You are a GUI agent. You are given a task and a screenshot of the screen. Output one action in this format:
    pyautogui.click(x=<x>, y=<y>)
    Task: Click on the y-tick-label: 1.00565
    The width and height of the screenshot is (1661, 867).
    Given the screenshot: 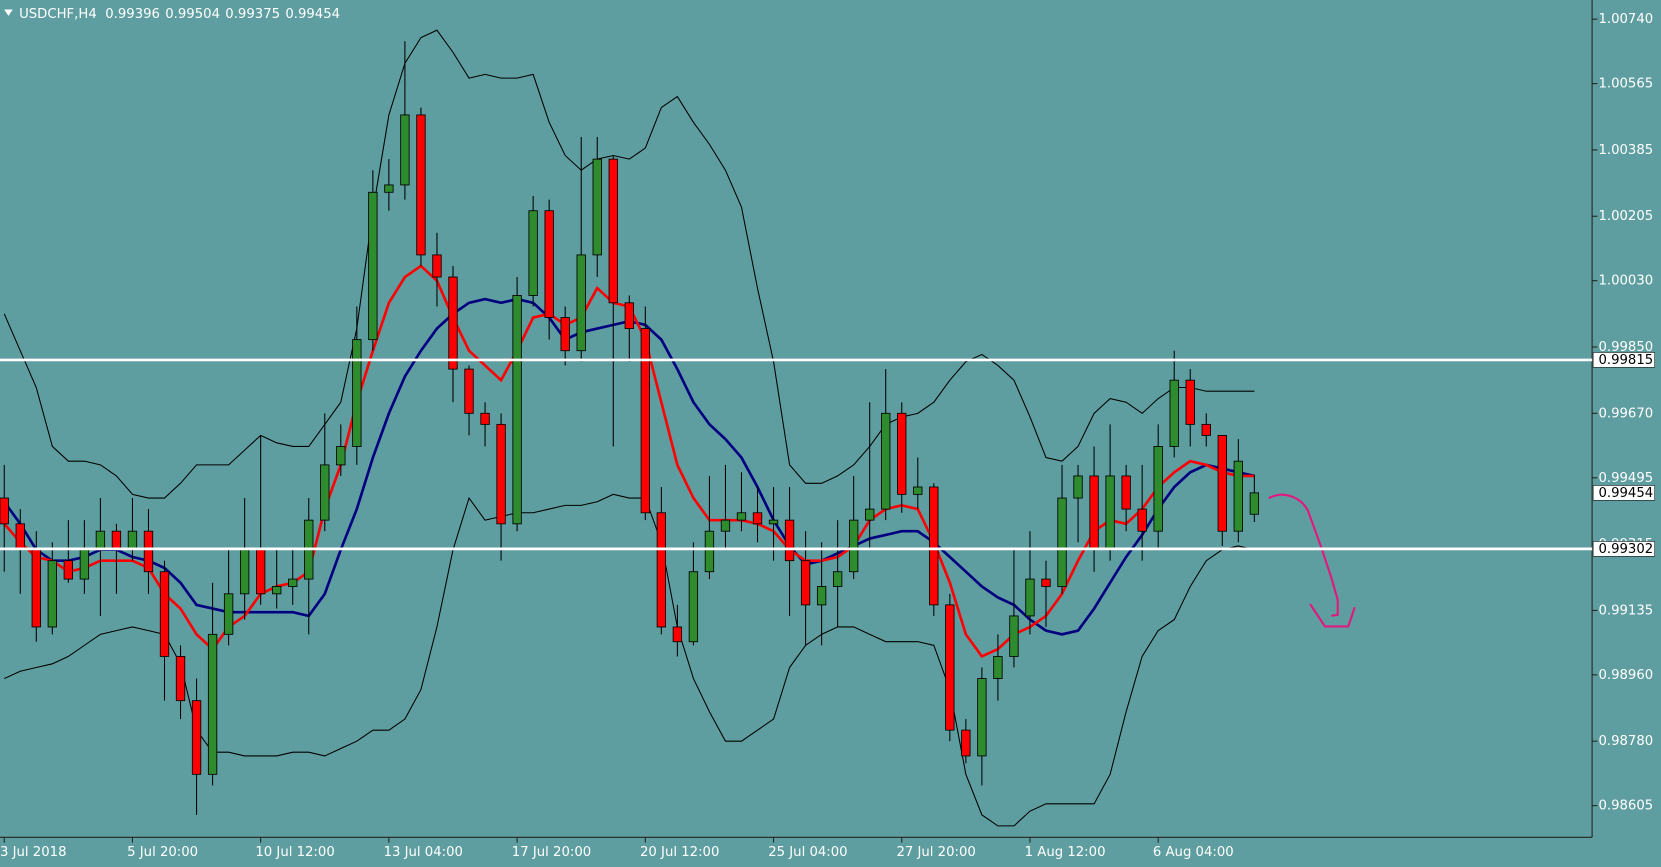 What is the action you would take?
    pyautogui.click(x=1625, y=84)
    